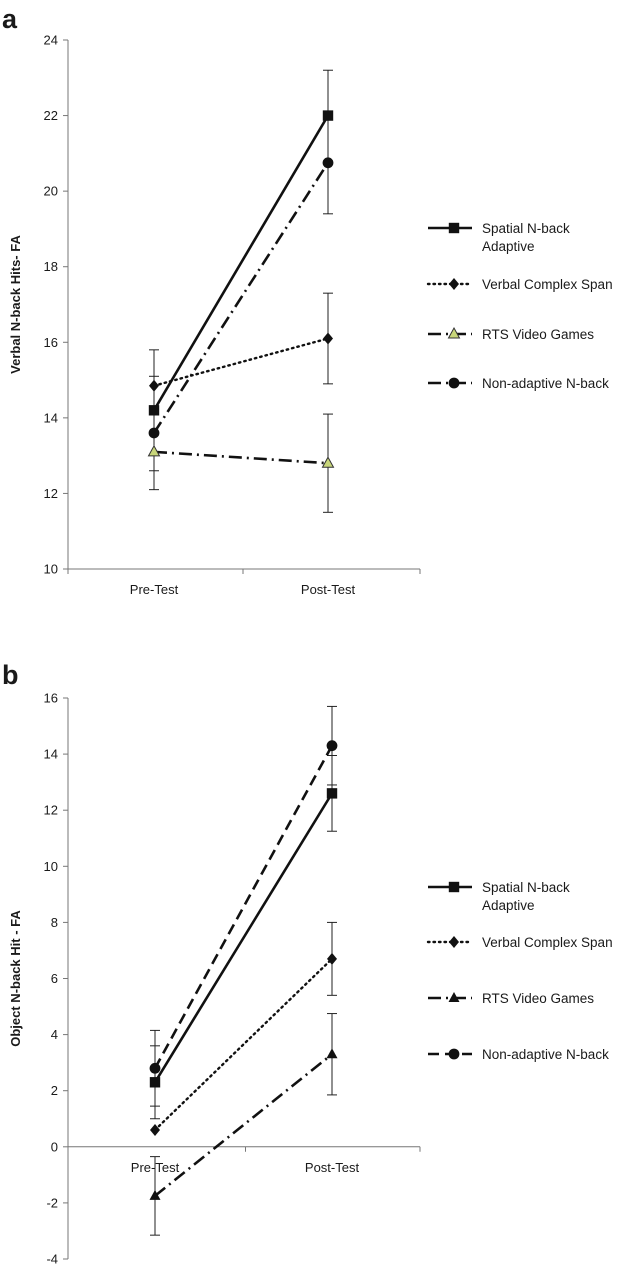  I want to click on y-tick-label: 20, so click(51, 191).